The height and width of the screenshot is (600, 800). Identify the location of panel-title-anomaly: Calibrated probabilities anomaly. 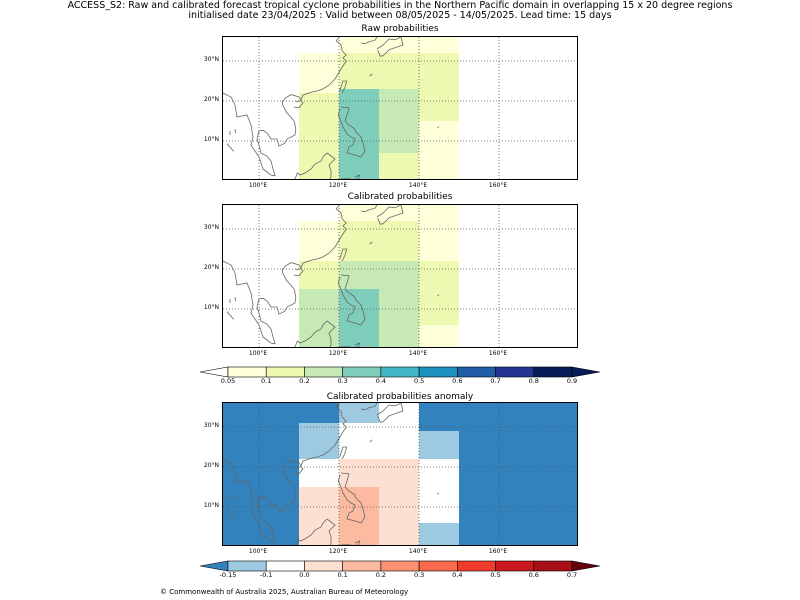
(400, 397).